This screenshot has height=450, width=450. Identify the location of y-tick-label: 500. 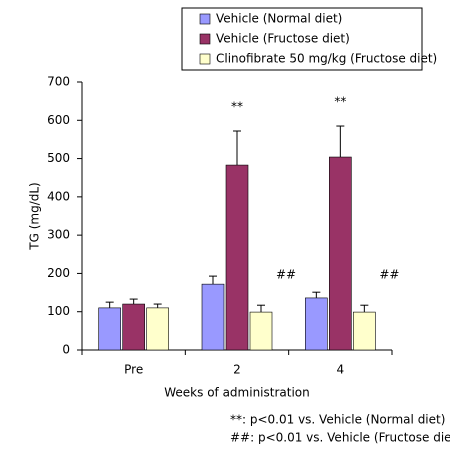
(58, 158).